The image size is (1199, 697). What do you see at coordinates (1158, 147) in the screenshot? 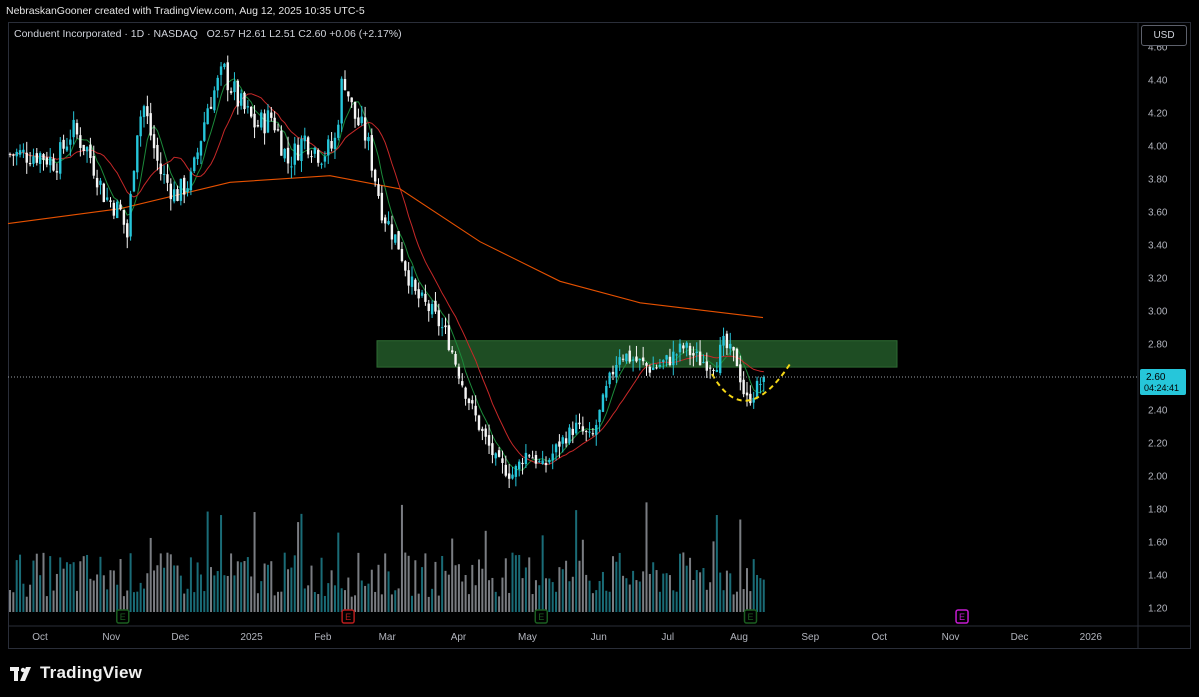
I see `y-tick-label: 4.00` at bounding box center [1158, 147].